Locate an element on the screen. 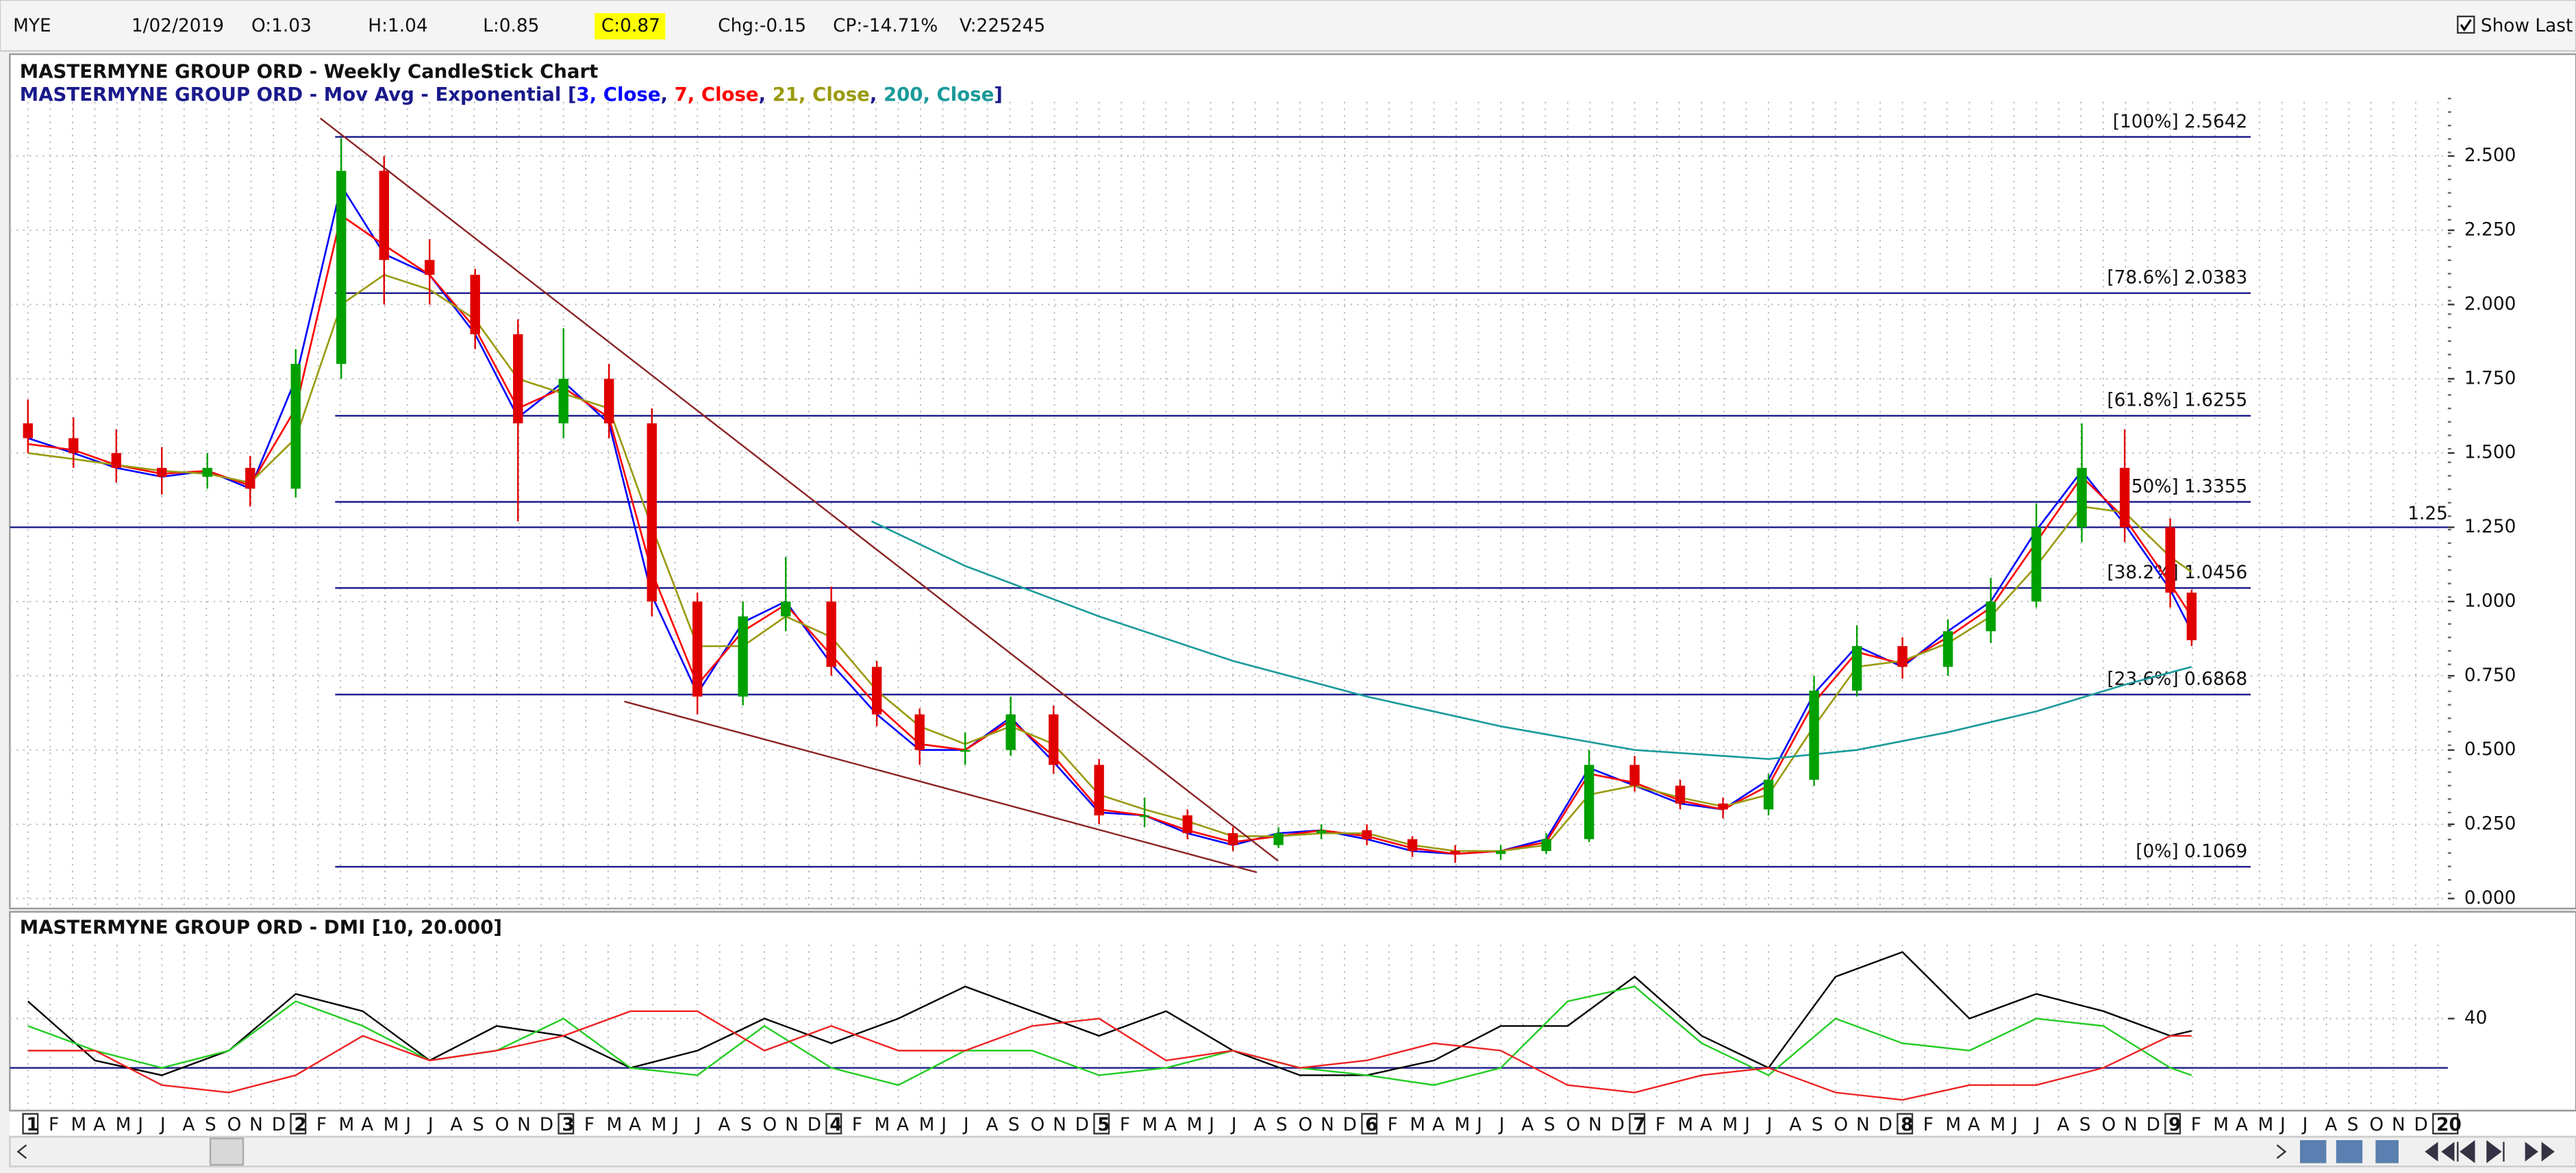 This screenshot has width=2576, height=1173. change-percent: CP:-14.71% is located at coordinates (885, 26).